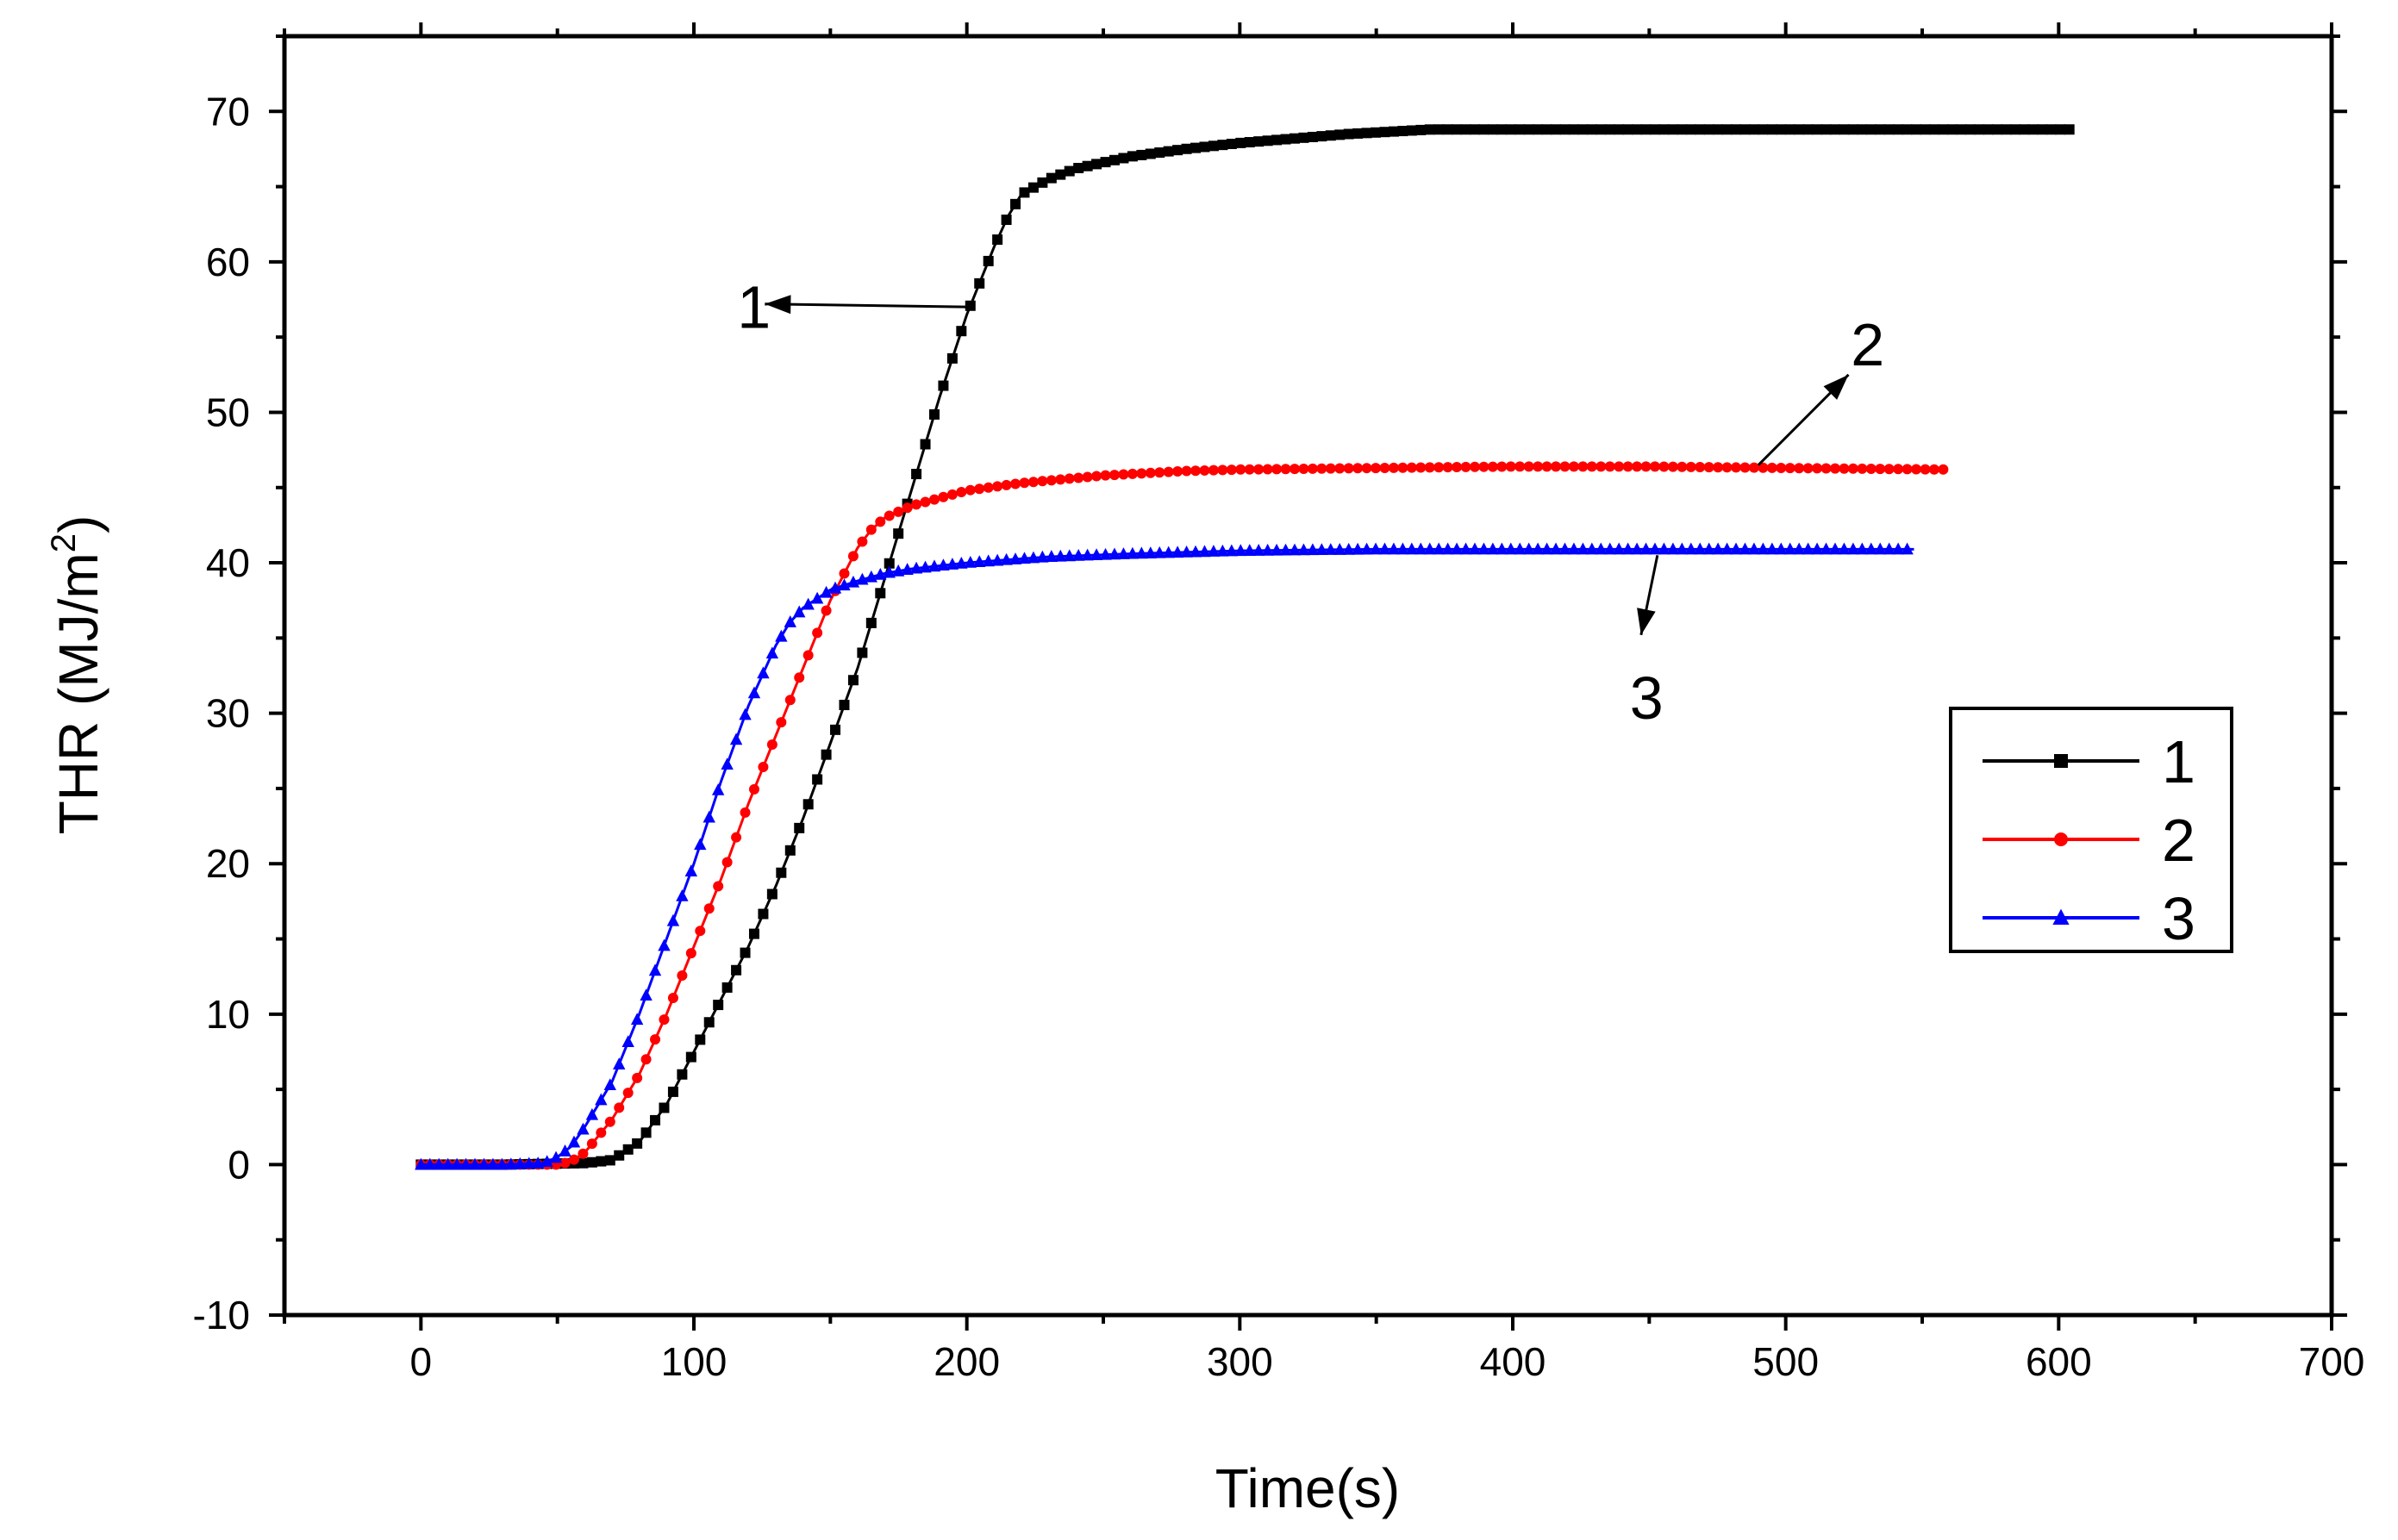 This screenshot has width=2398, height=1540. What do you see at coordinates (64, 542) in the screenshot?
I see `y-axis-title-superscript: 2` at bounding box center [64, 542].